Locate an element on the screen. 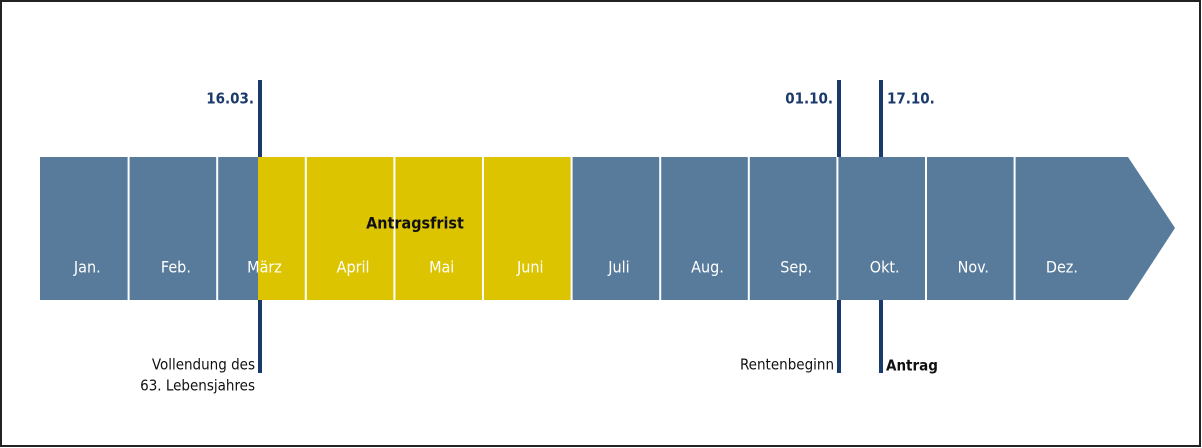 The image size is (1202, 448). month-label: Mai is located at coordinates (441, 267).